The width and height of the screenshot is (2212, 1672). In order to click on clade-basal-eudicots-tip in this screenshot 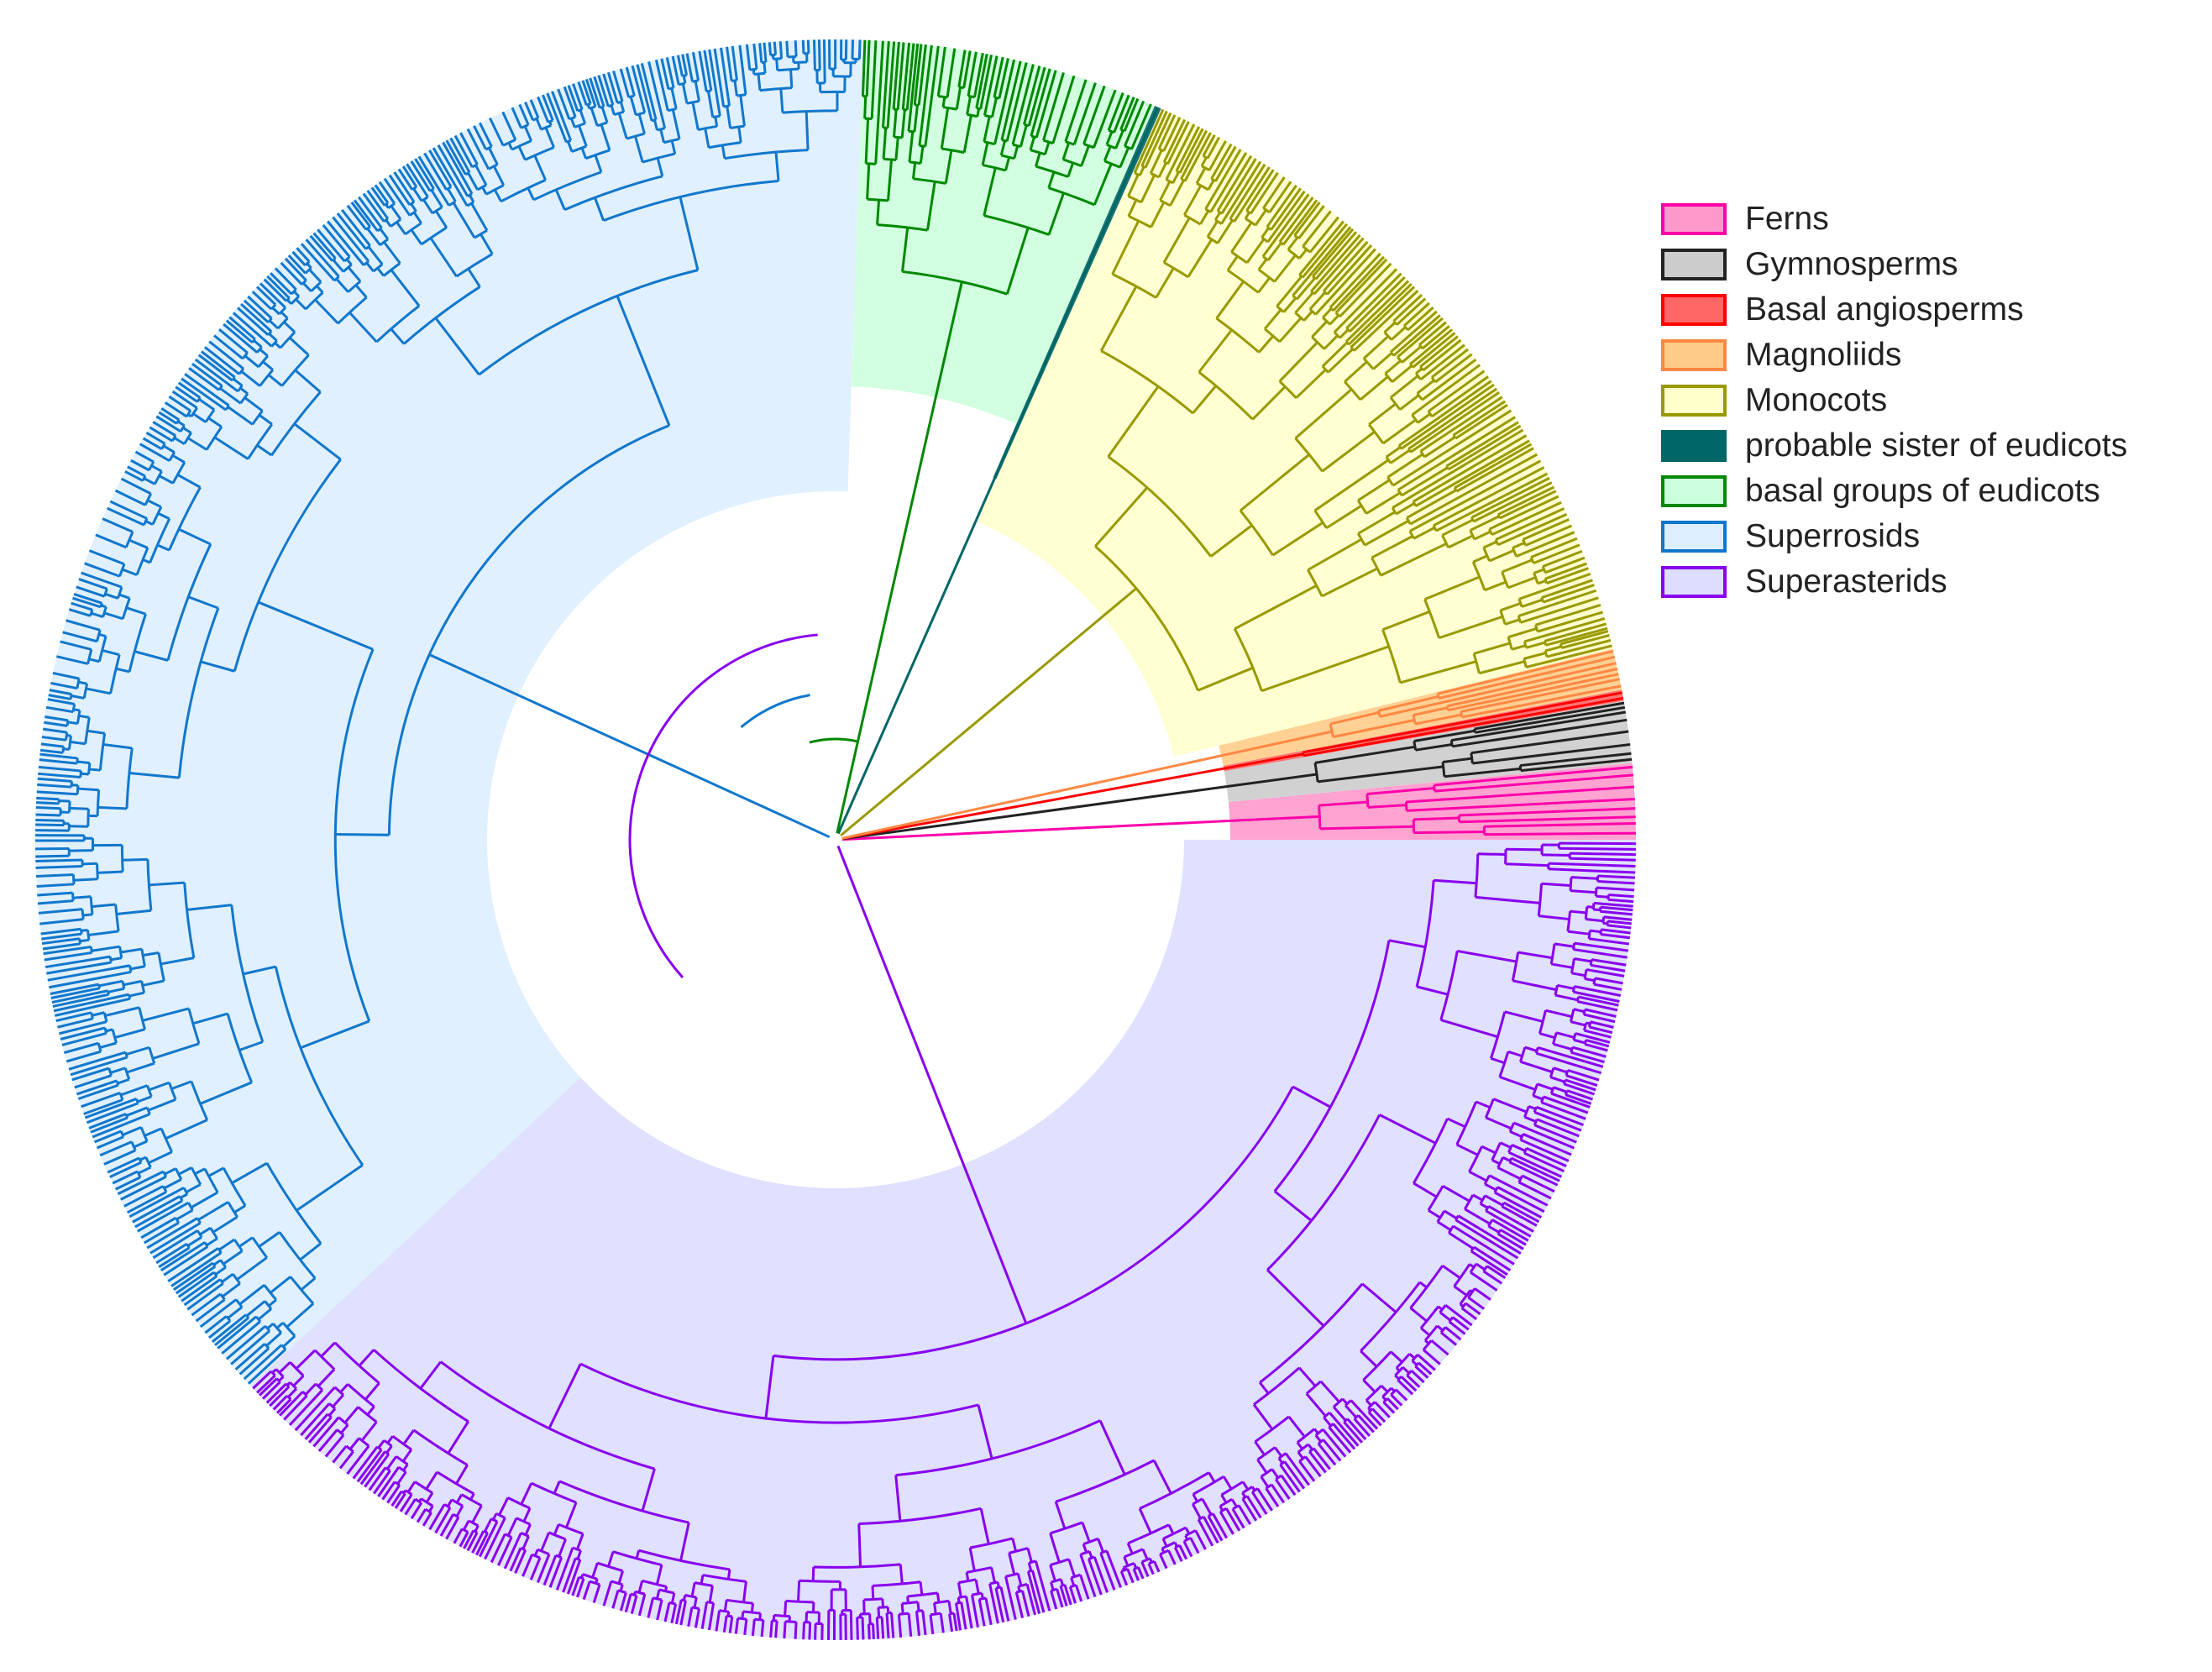, I will do `click(1063, 110)`.